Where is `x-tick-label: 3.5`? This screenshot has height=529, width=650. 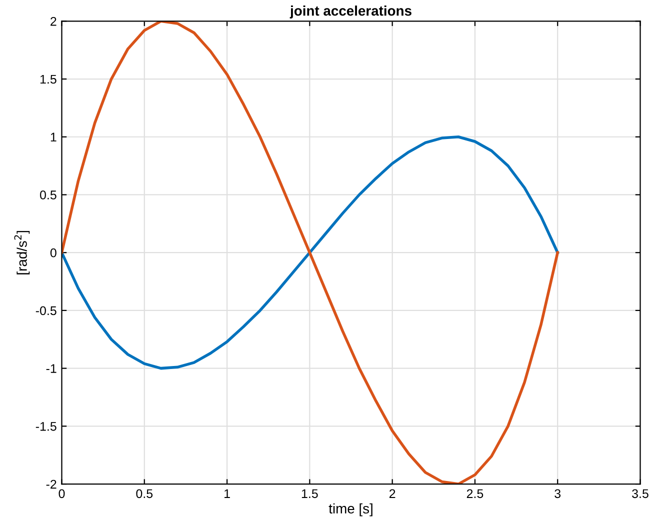
x-tick-label: 3.5 is located at coordinates (640, 493).